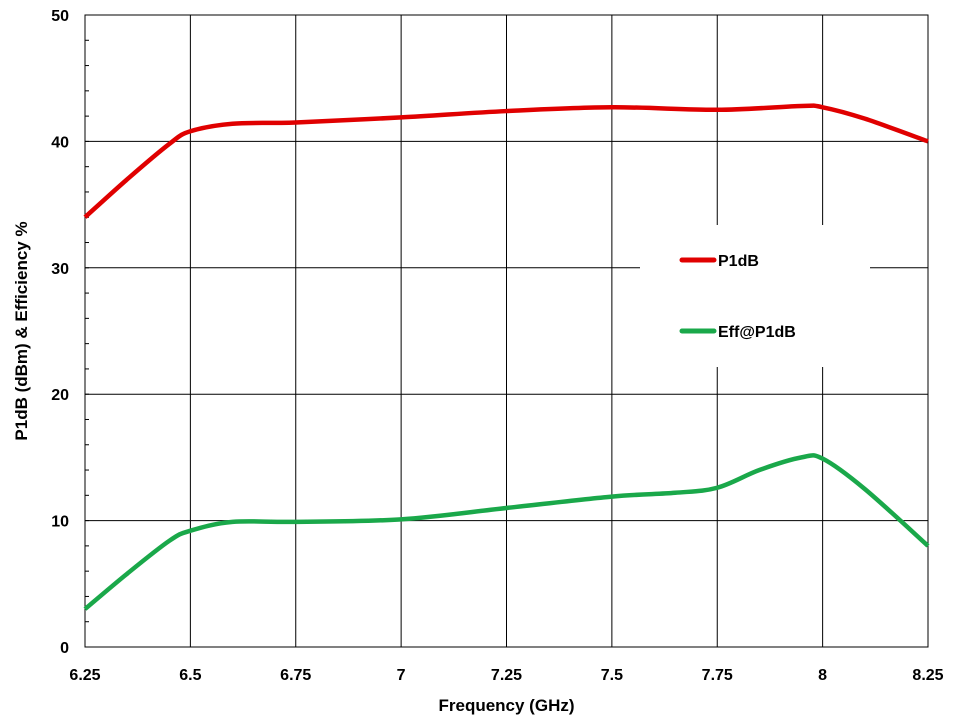 The image size is (954, 723). I want to click on y-axis-title: P1dB (dBm) & Efficiency %, so click(21, 330).